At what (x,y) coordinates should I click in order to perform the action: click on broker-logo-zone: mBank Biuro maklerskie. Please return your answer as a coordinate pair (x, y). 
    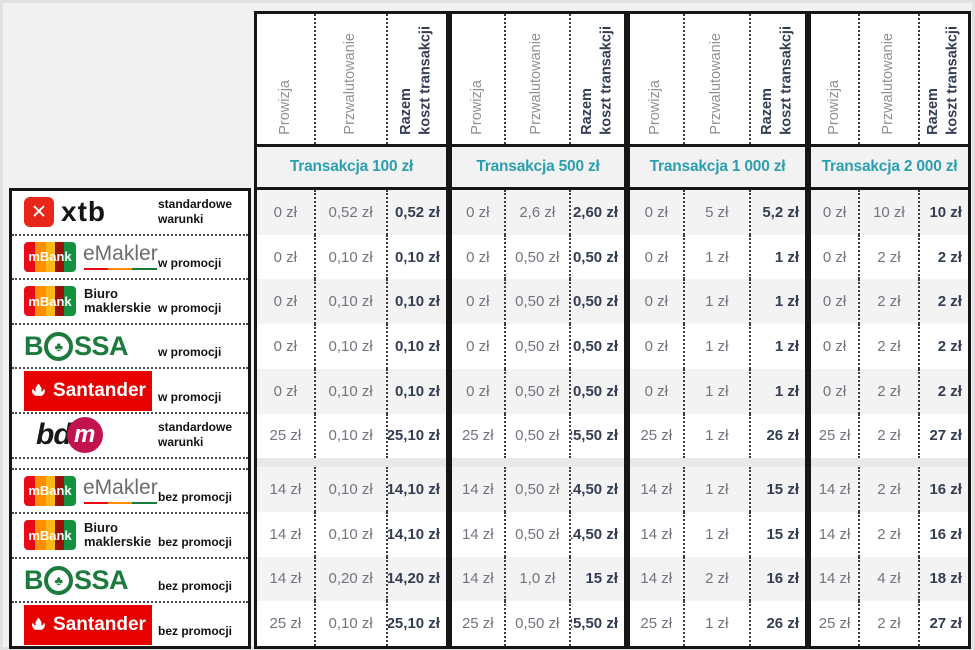
    Looking at the image, I should click on (91, 535).